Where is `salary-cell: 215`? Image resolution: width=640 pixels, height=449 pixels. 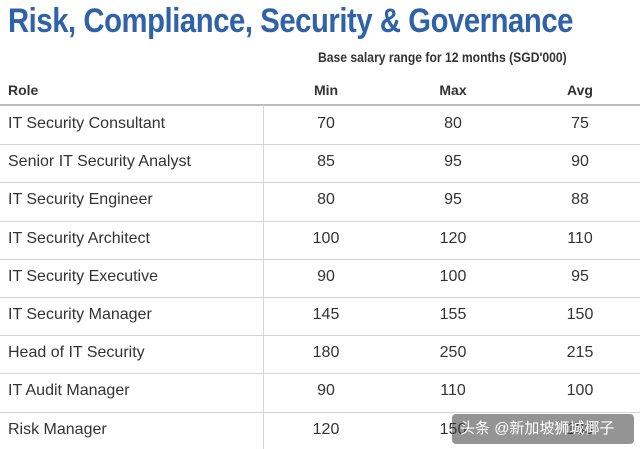 salary-cell: 215 is located at coordinates (580, 353).